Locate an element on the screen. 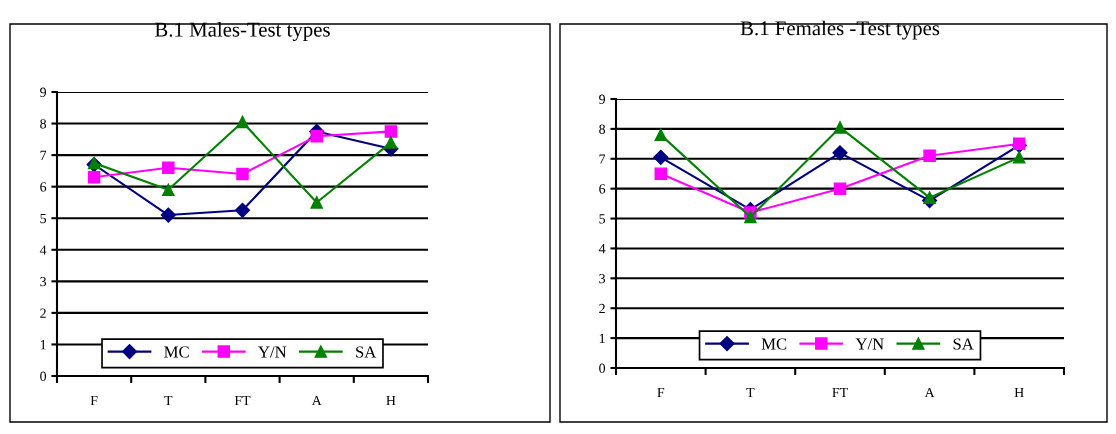  chart-title: B.1 Males-Test types is located at coordinates (242, 31).